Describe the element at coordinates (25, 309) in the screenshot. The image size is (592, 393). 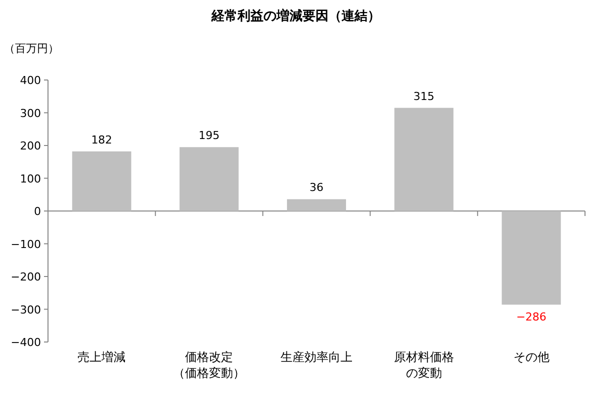
I see `y-tick-label: −300` at that location.